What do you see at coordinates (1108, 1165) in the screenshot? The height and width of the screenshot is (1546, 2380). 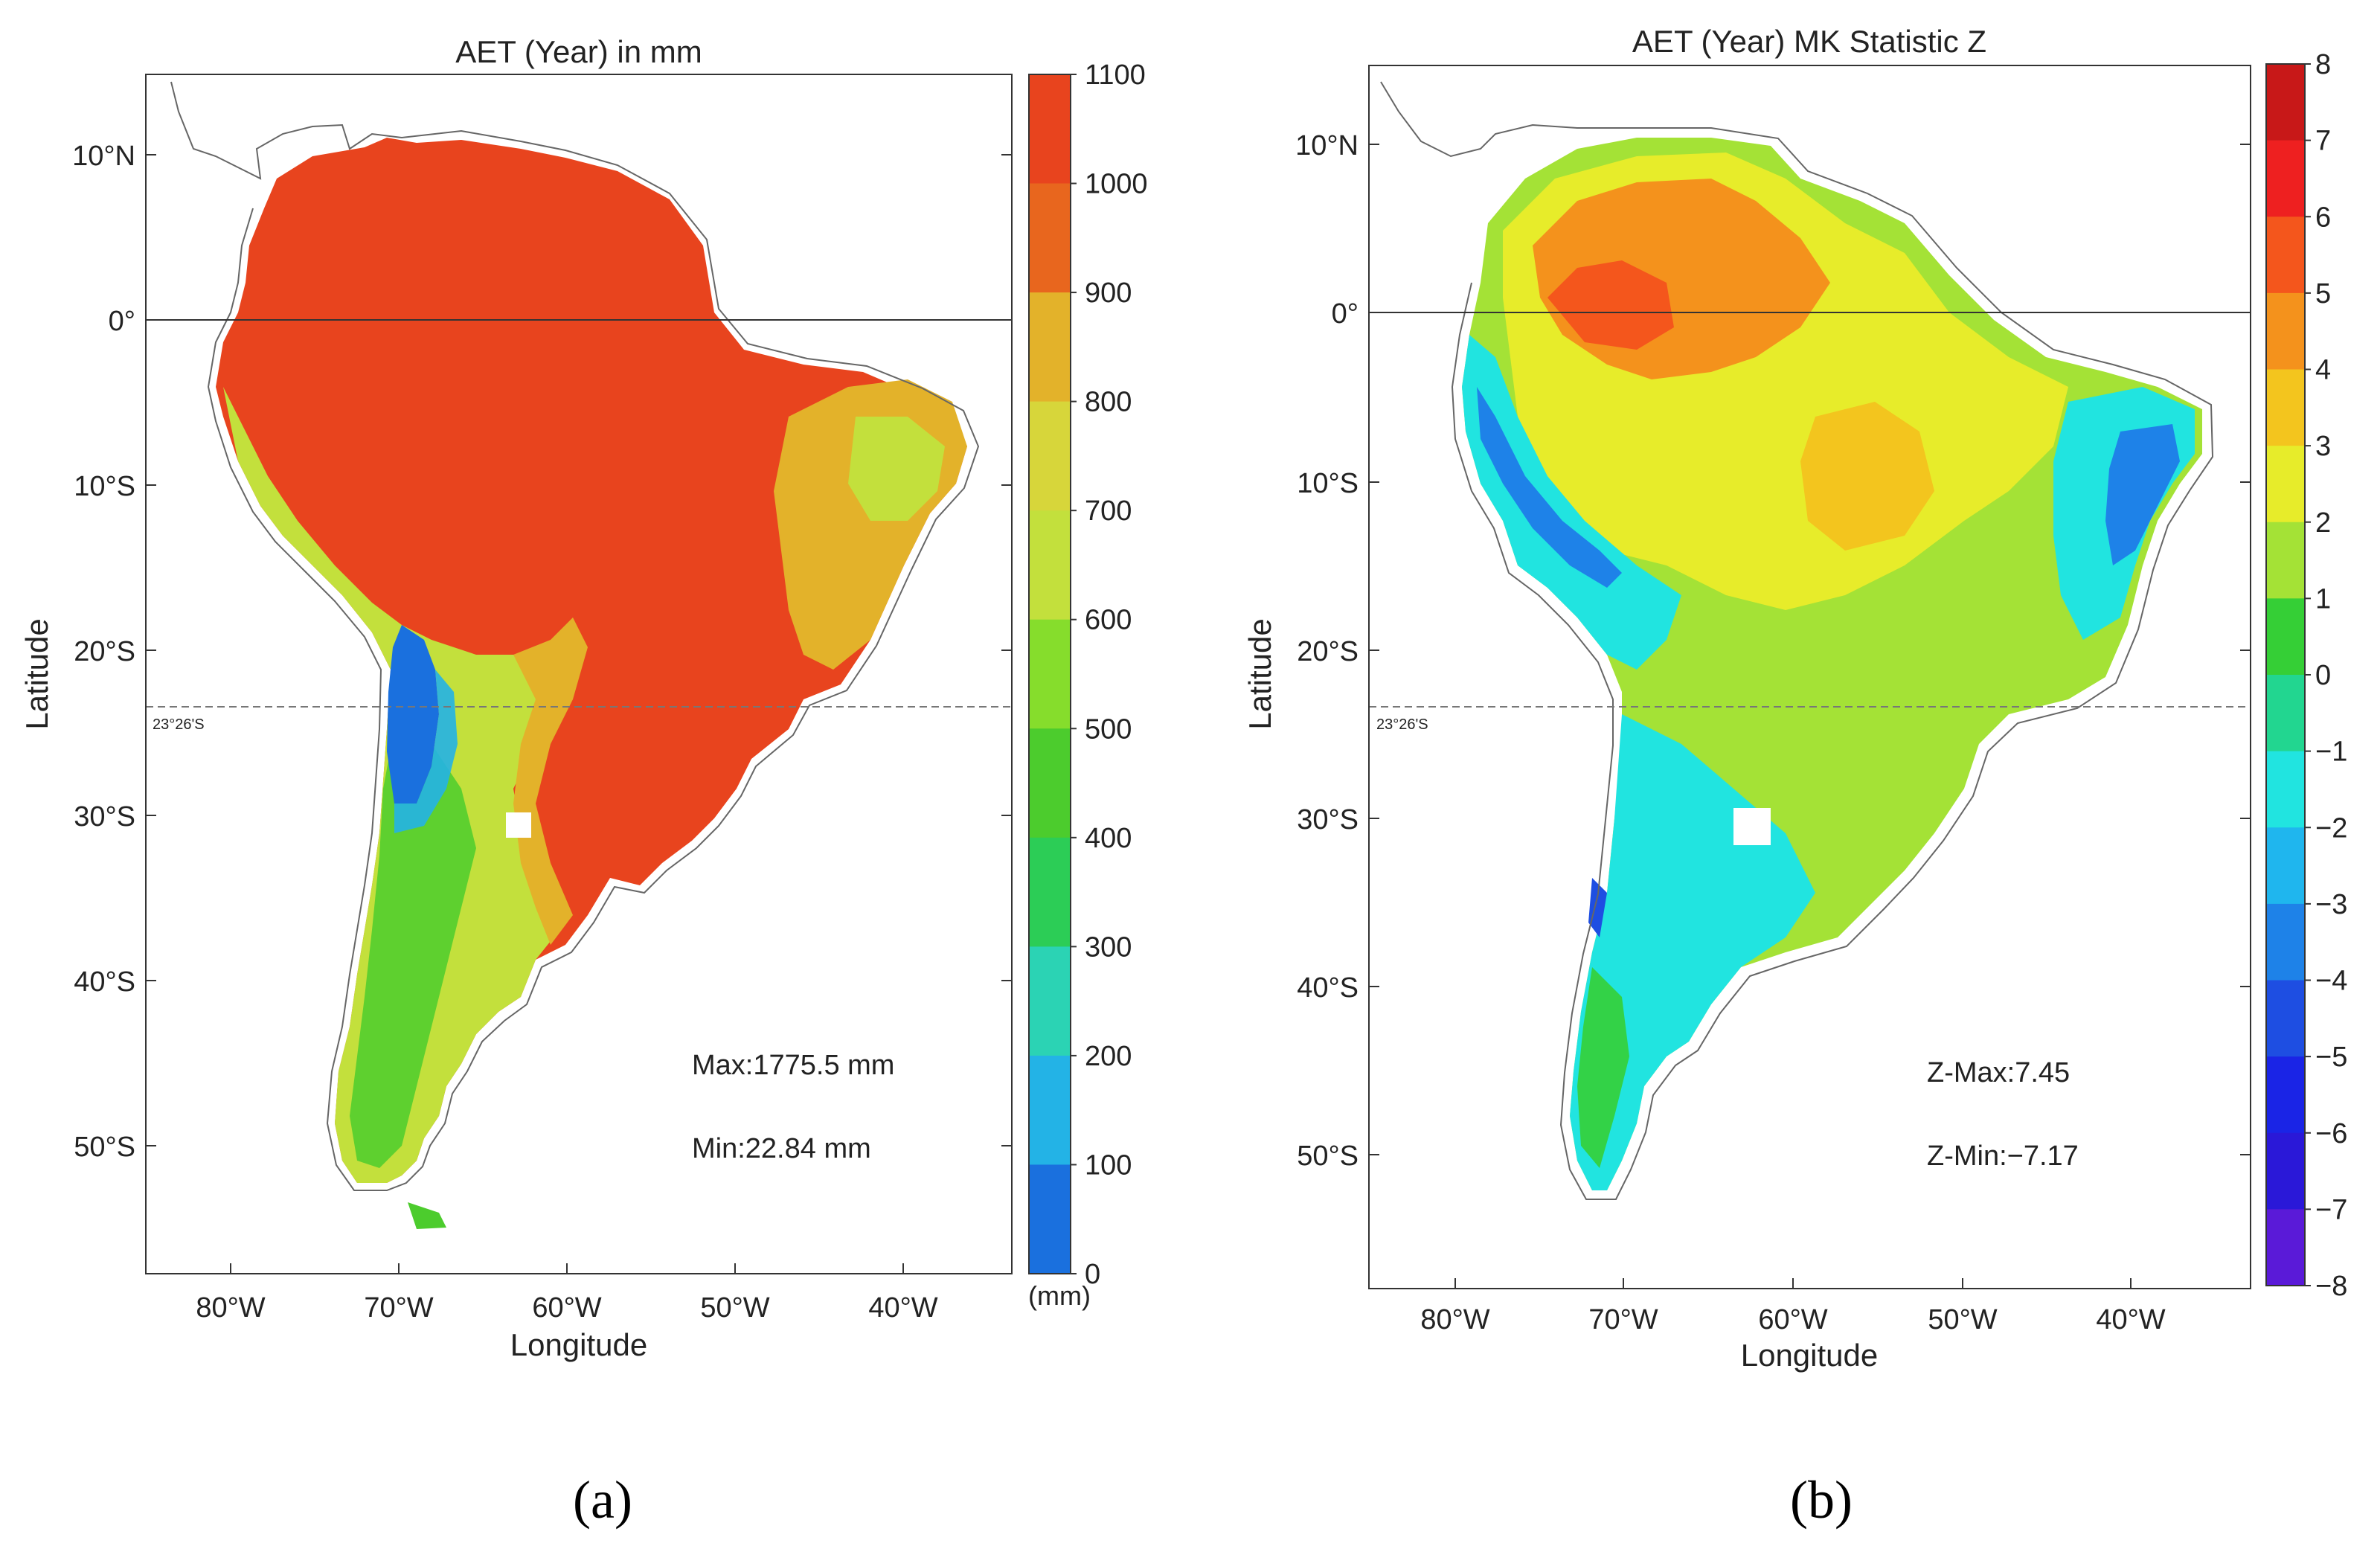 I see `colorbar-label: 100` at bounding box center [1108, 1165].